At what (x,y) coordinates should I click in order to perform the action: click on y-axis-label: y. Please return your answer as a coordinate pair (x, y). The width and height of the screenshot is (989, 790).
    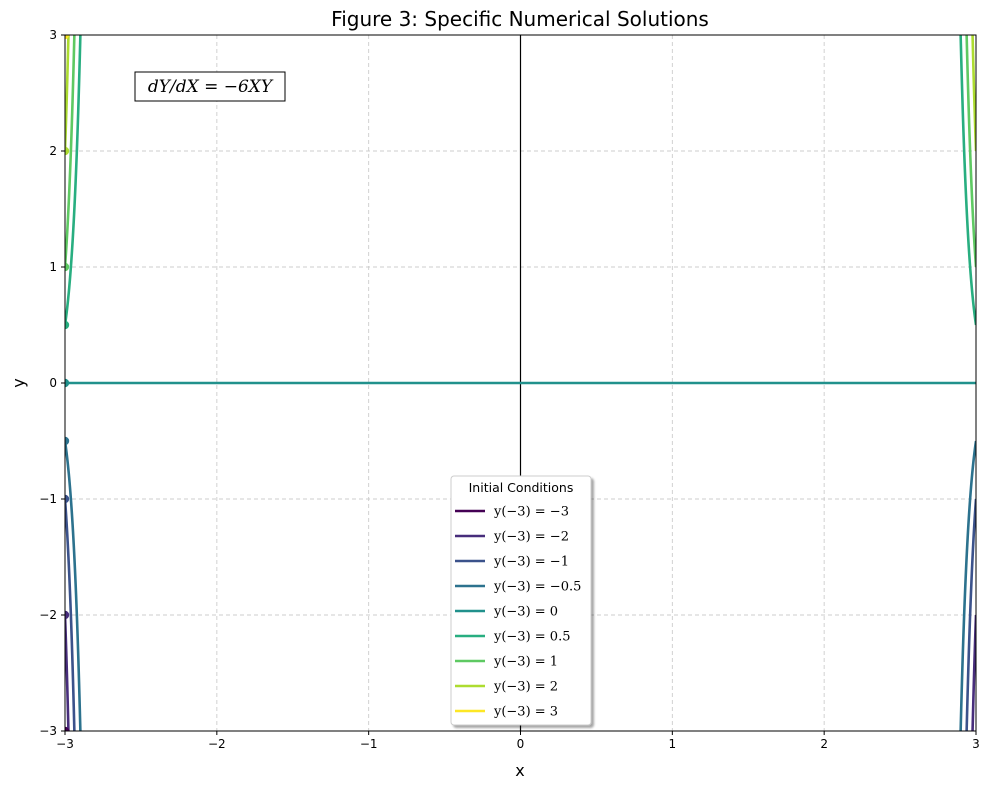
    Looking at the image, I should click on (18, 382).